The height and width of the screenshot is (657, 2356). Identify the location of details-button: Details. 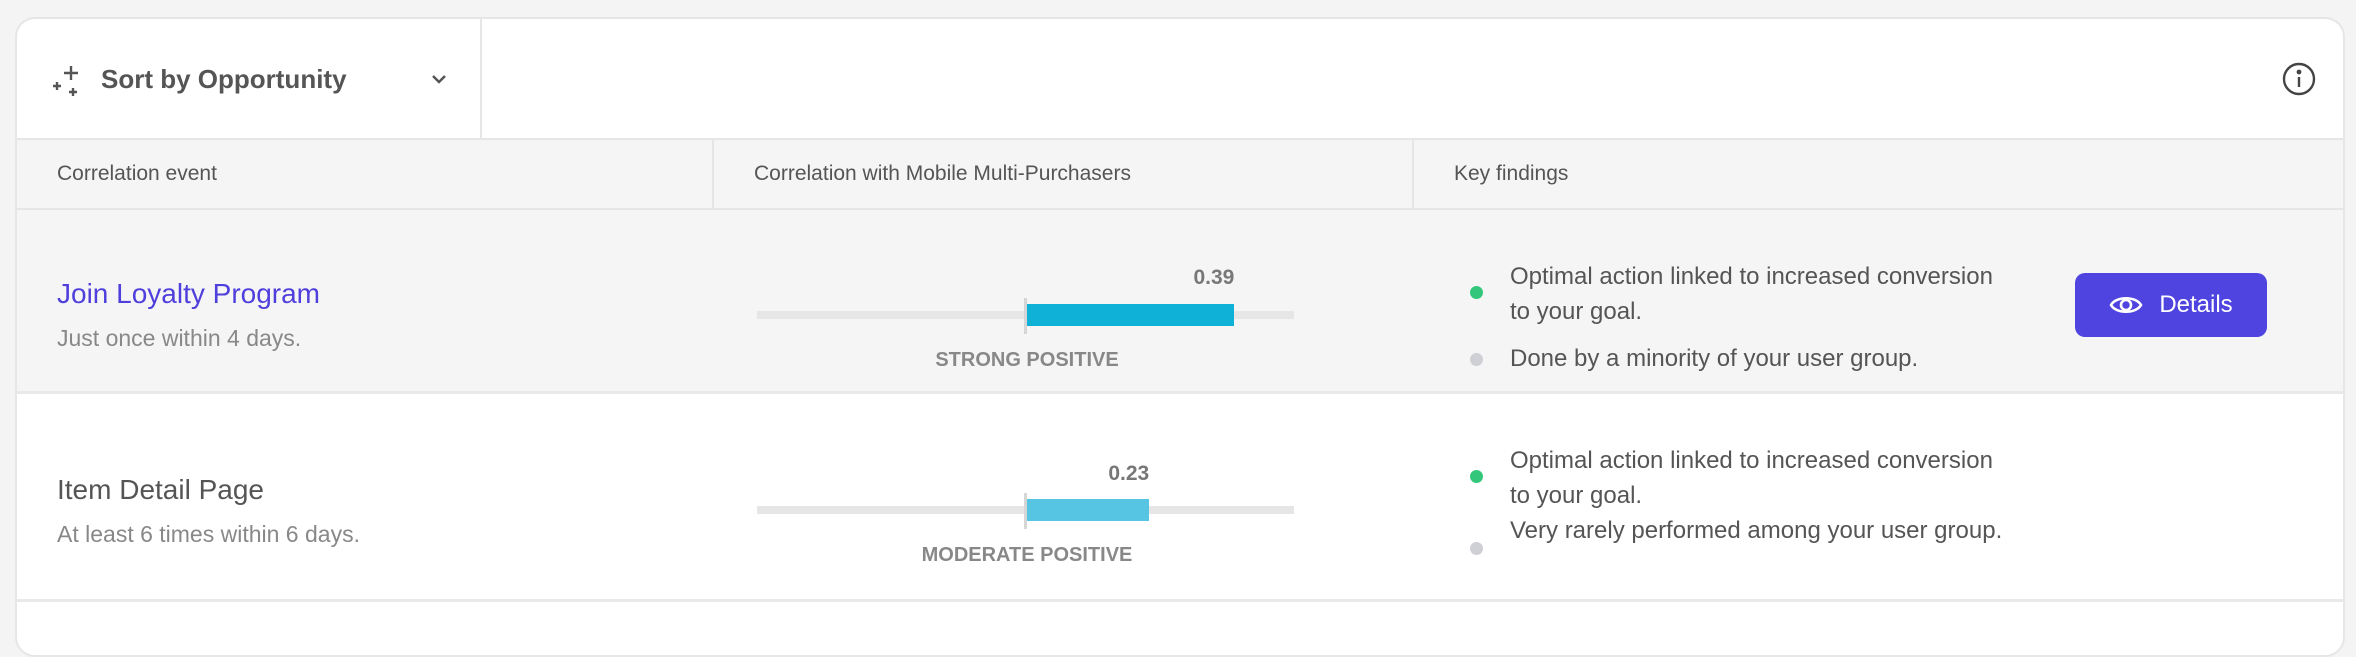
(2171, 305).